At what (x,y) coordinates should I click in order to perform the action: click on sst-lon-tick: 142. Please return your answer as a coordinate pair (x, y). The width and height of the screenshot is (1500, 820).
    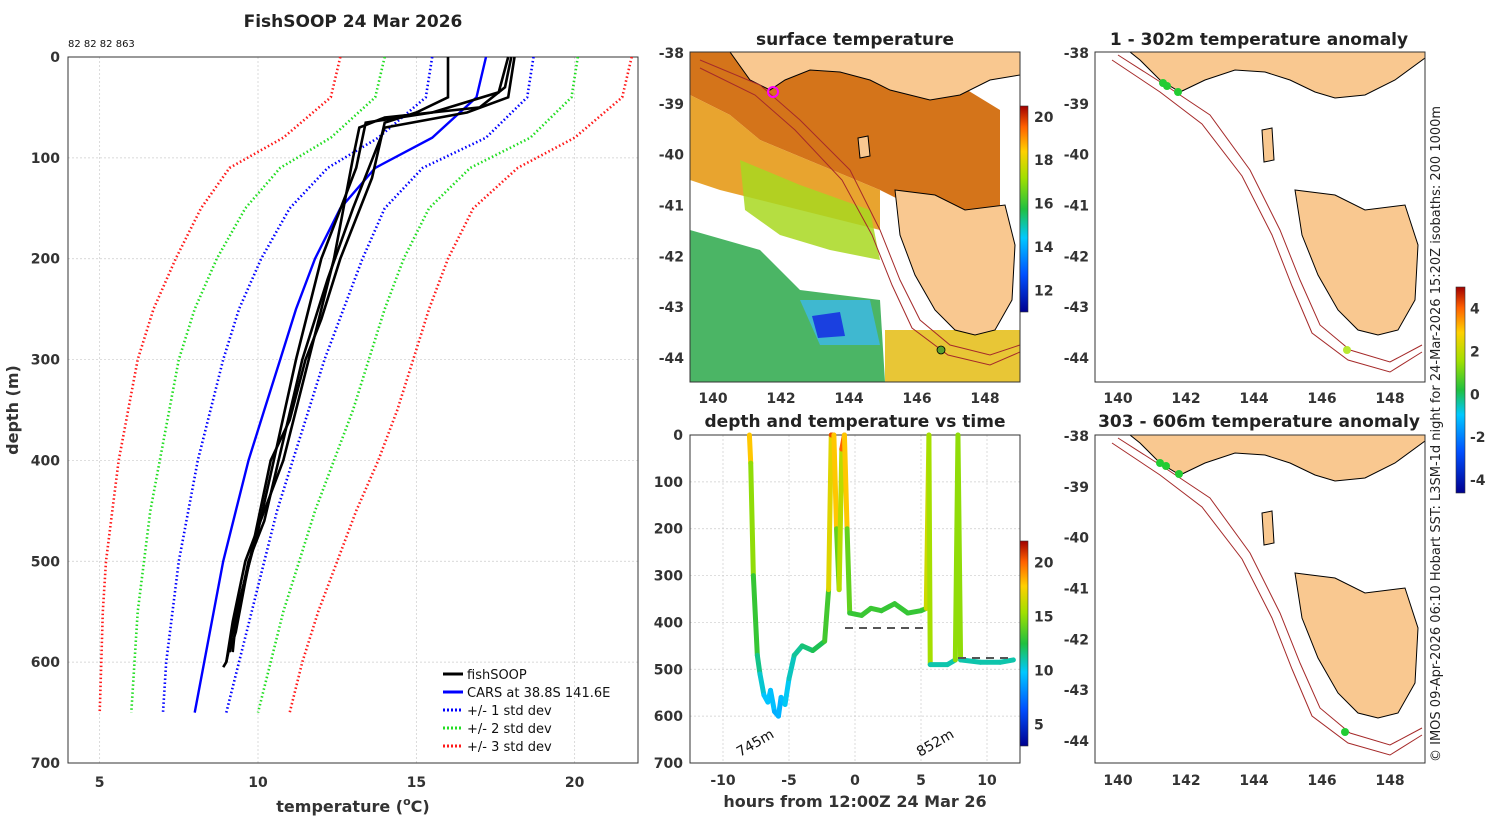
    Looking at the image, I should click on (780, 399).